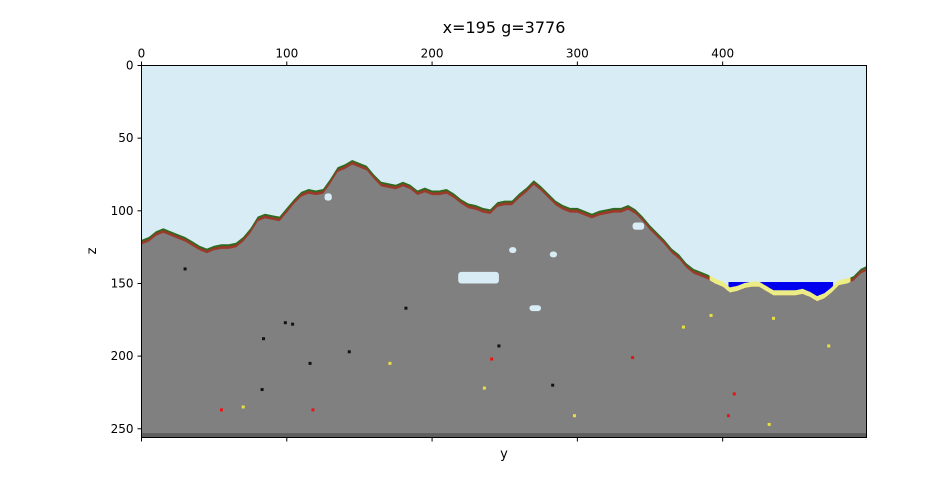  Describe the element at coordinates (504, 27) in the screenshot. I see `chart-title: x=195 g=3776` at that location.